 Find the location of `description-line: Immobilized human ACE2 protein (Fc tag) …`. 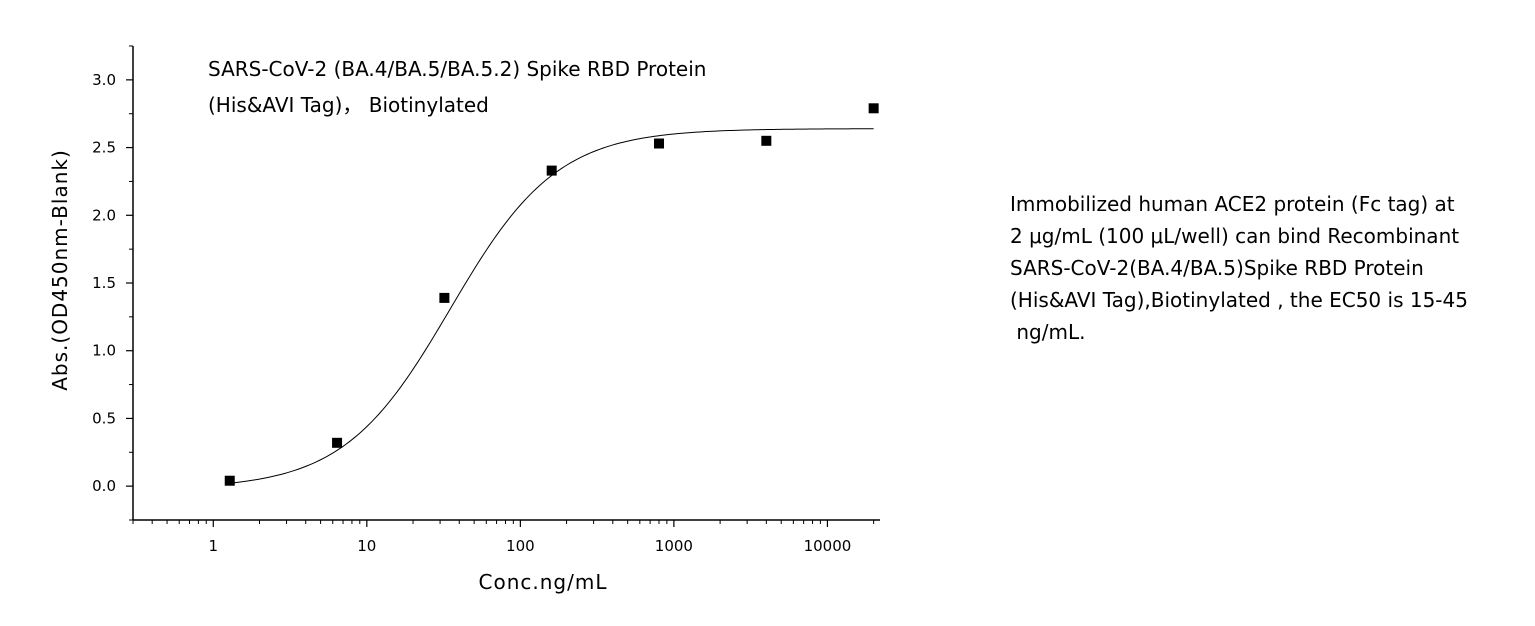

description-line: Immobilized human ACE2 protein (Fc tag) … is located at coordinates (1232, 204).